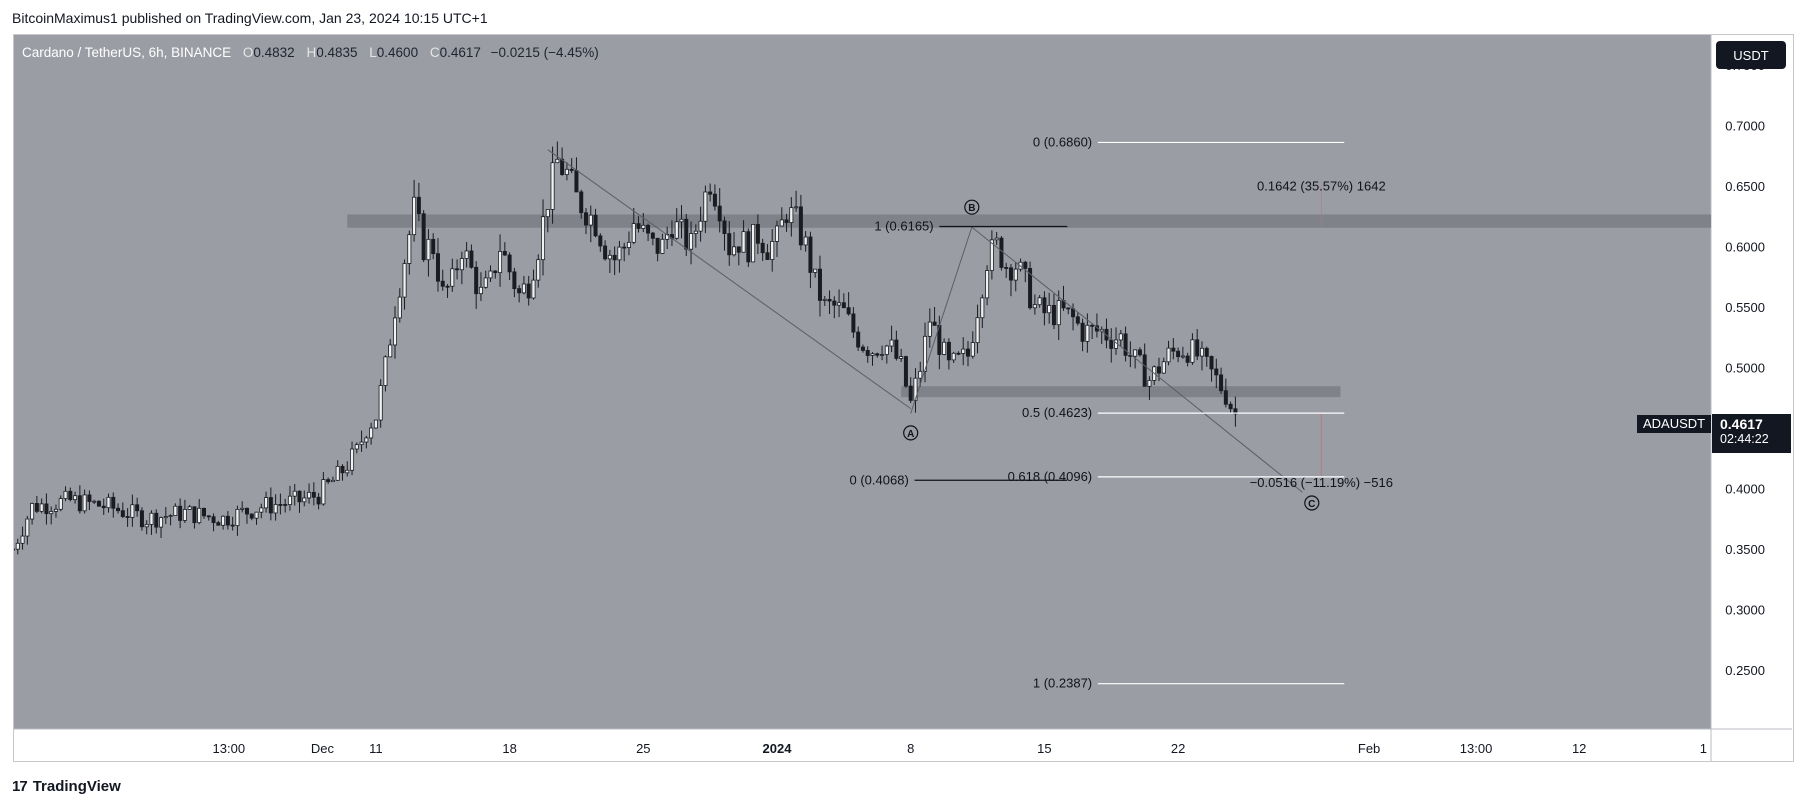  Describe the element at coordinates (1062, 683) in the screenshot. I see `fib-label-4: 1 (0.2387)` at that location.